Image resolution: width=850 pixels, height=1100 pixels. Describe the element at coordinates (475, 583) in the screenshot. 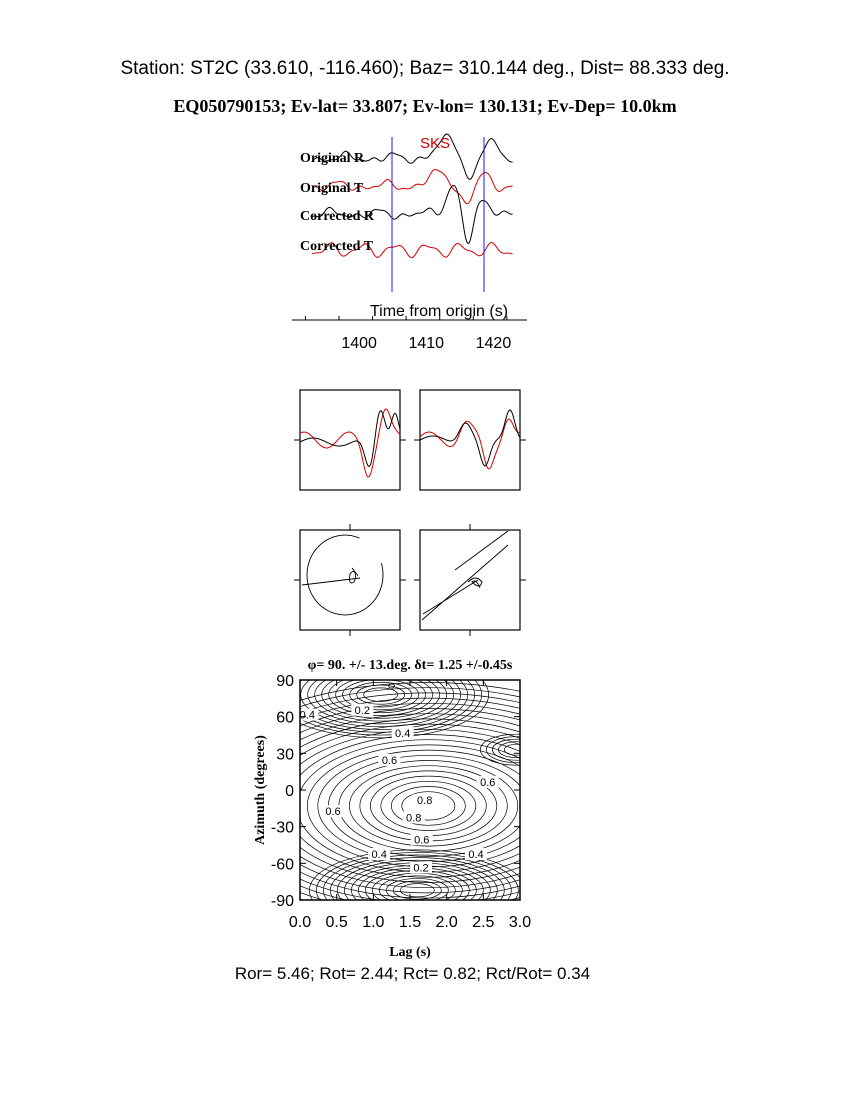

I see `particle-path-after-core` at that location.